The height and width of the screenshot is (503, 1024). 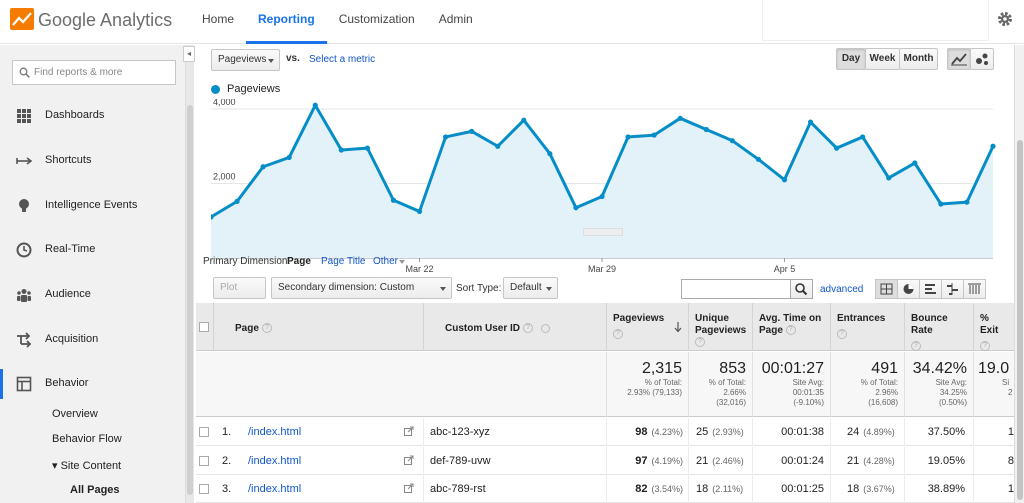 I want to click on header-unique-pageviews: Unique Pageviews ?, so click(x=721, y=327).